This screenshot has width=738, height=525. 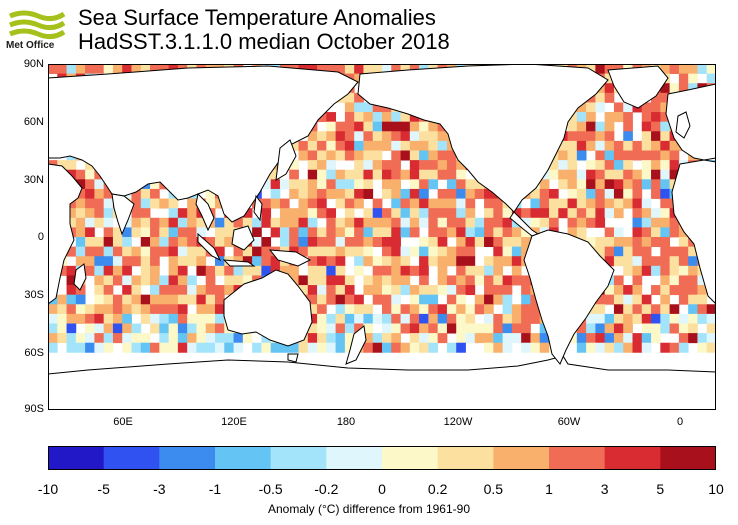 What do you see at coordinates (30, 45) in the screenshot?
I see `logo-text: Met Office` at bounding box center [30, 45].